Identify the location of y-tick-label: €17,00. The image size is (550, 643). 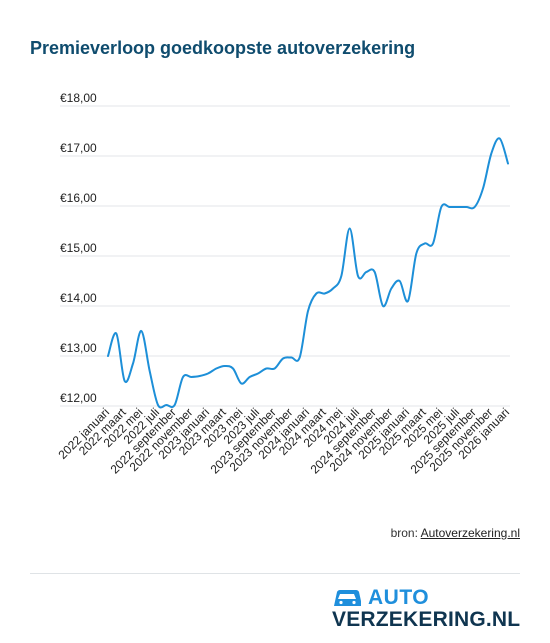
(78, 148).